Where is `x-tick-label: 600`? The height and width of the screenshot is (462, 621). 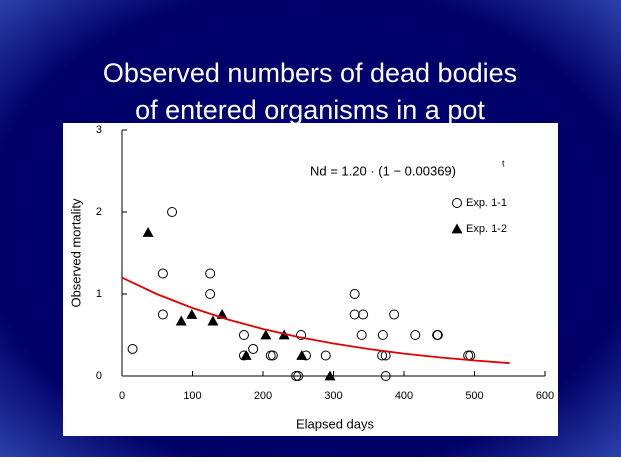
x-tick-label: 600 is located at coordinates (545, 396).